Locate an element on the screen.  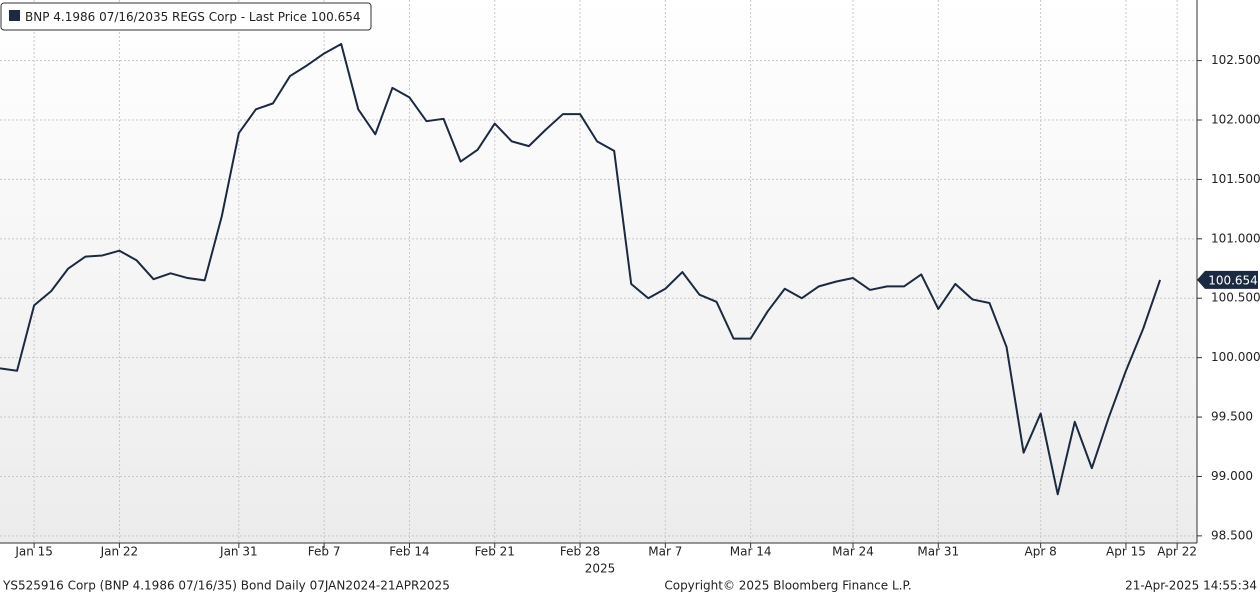
legend-last-price: 100.654 is located at coordinates (336, 17).